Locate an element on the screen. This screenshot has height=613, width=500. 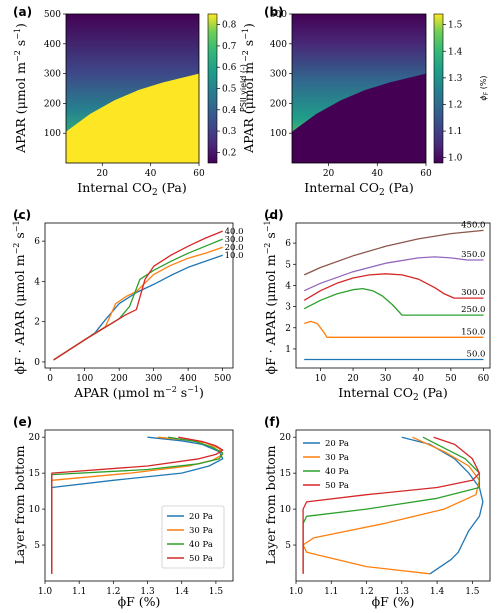
ytick-label: 100 is located at coordinates (52, 134).